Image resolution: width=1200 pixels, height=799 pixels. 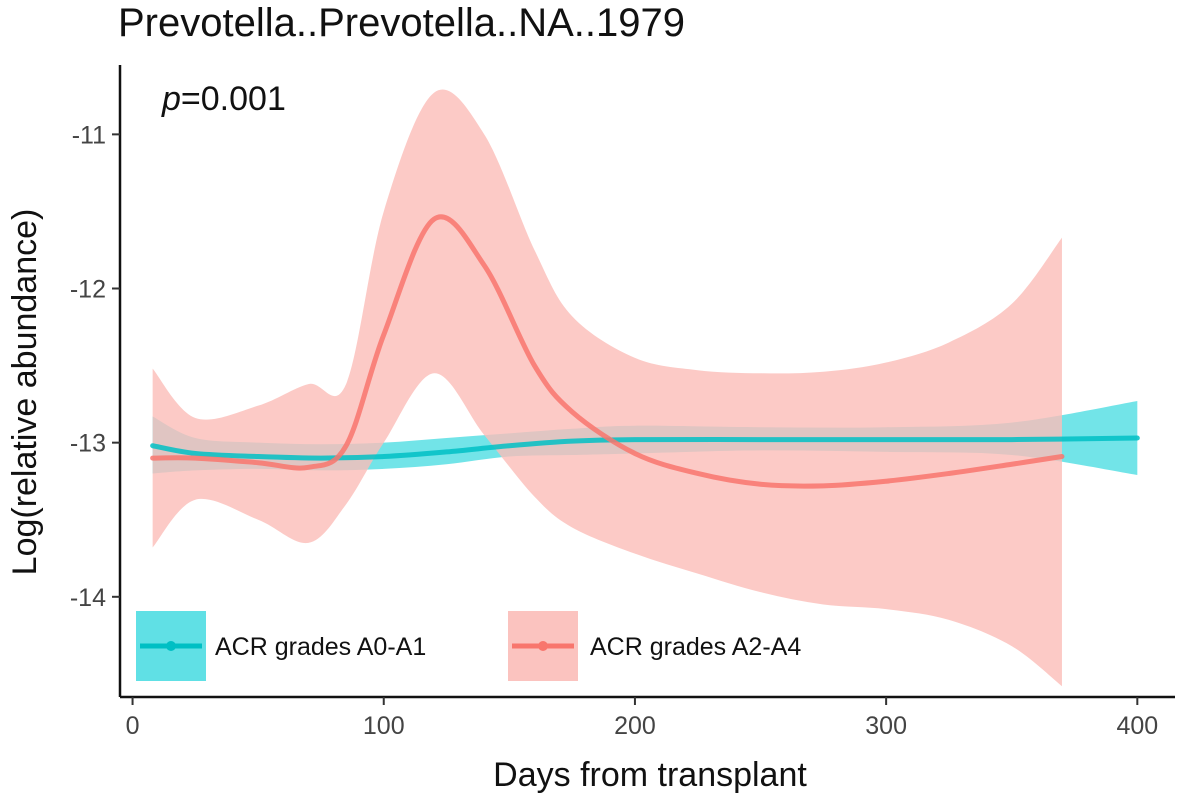 What do you see at coordinates (133, 726) in the screenshot?
I see `x-tick-label: 0` at bounding box center [133, 726].